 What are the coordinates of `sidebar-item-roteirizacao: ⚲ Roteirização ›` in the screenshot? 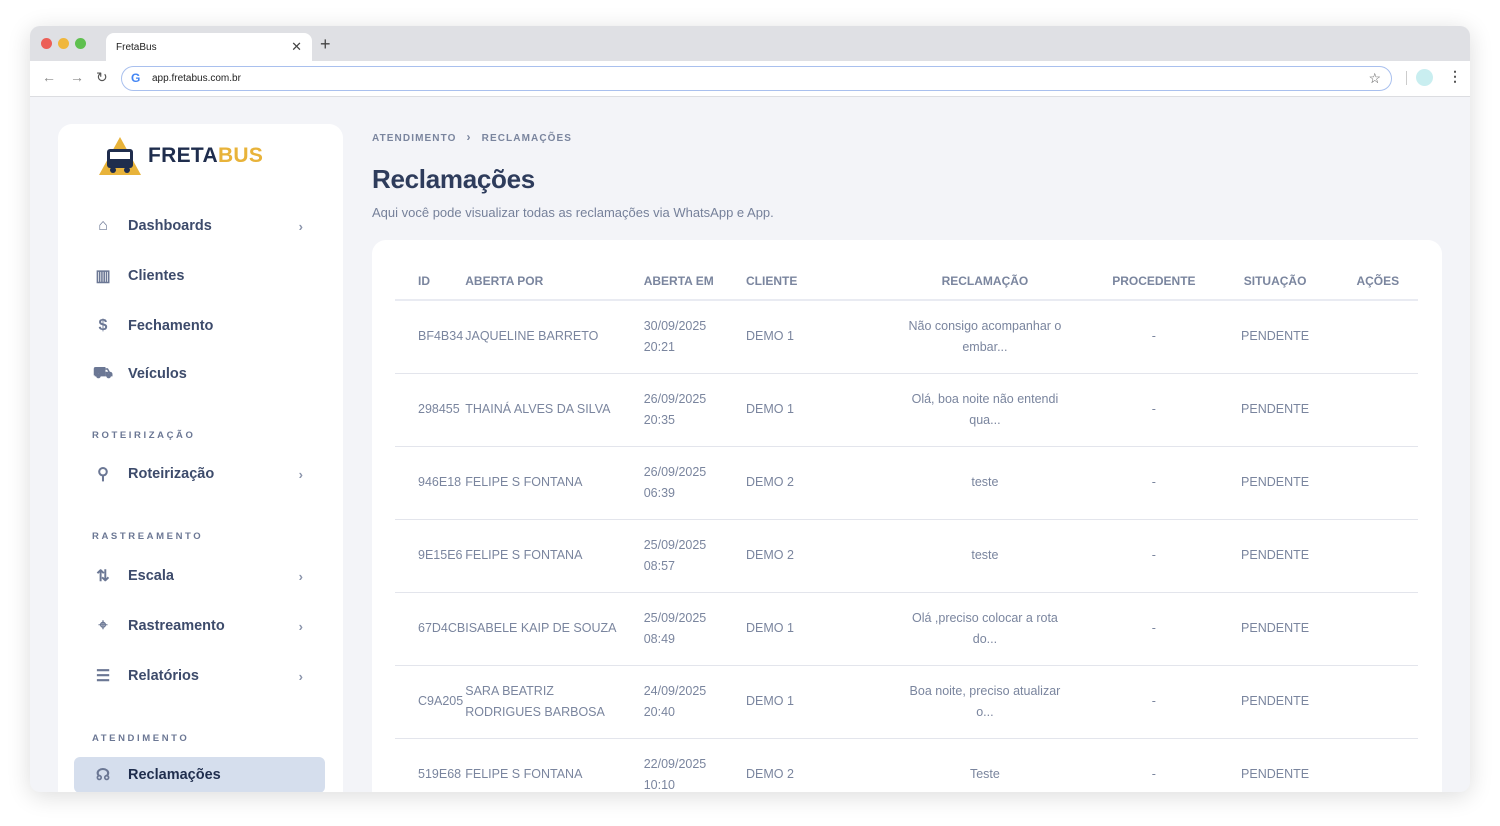 It's located at (199, 474).